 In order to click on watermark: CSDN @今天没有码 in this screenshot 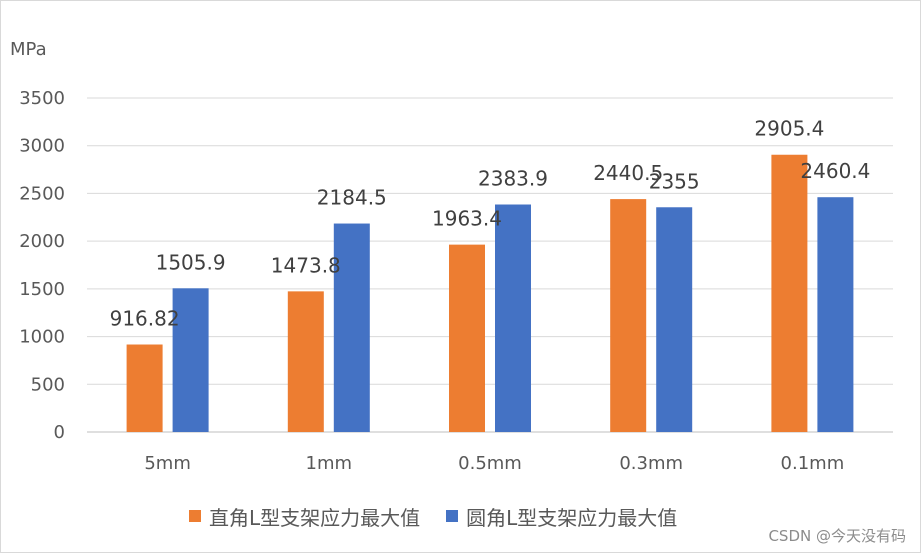, I will do `click(837, 536)`.